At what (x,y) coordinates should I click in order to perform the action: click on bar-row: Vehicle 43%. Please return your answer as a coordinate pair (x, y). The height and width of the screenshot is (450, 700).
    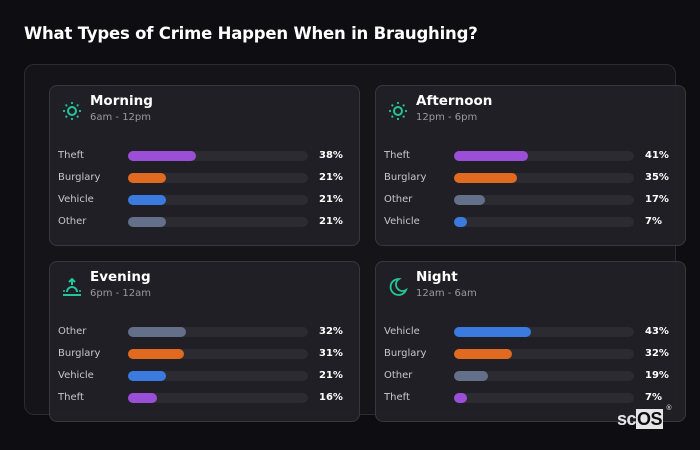
    Looking at the image, I should click on (534, 335).